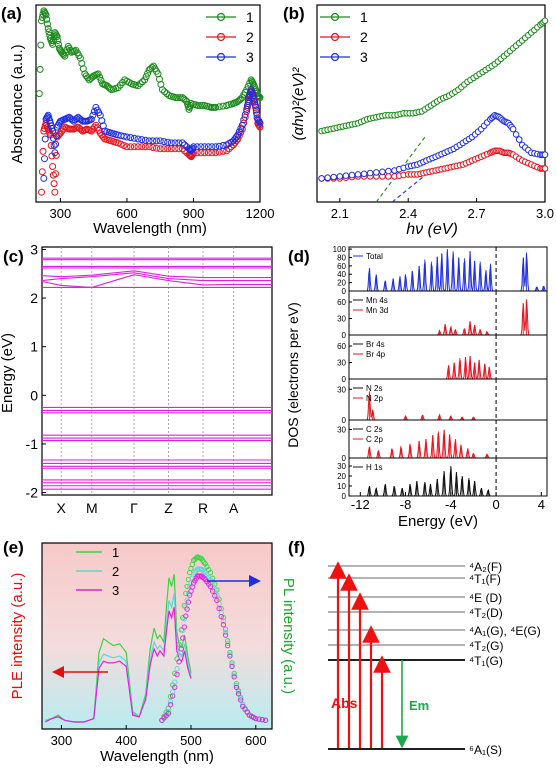  What do you see at coordinates (485, 750) in the screenshot?
I see `level-label: ⁶A₁(S)` at bounding box center [485, 750].